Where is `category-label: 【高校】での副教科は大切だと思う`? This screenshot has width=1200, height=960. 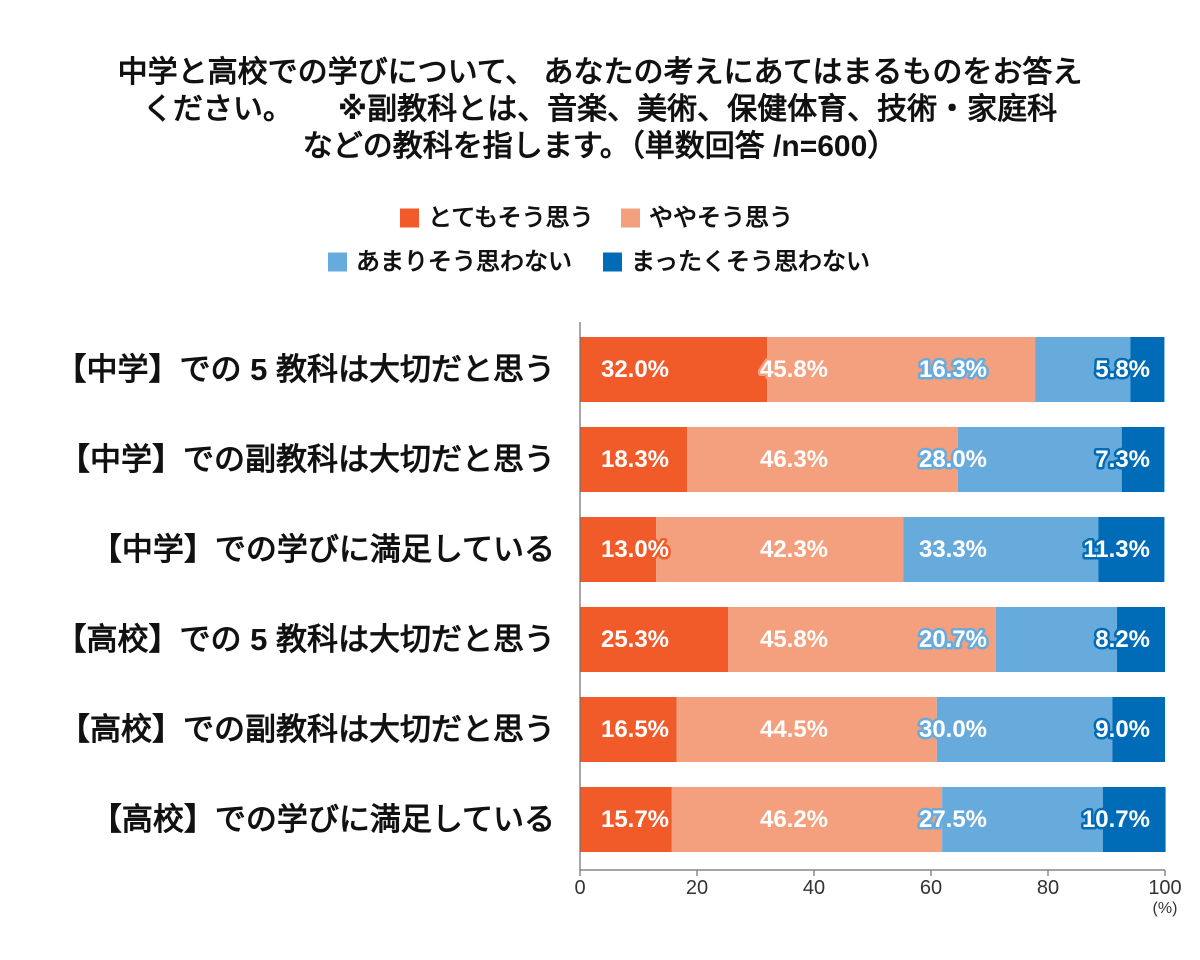 category-label: 【高校】での副教科は大切だと思う is located at coordinates (307, 729).